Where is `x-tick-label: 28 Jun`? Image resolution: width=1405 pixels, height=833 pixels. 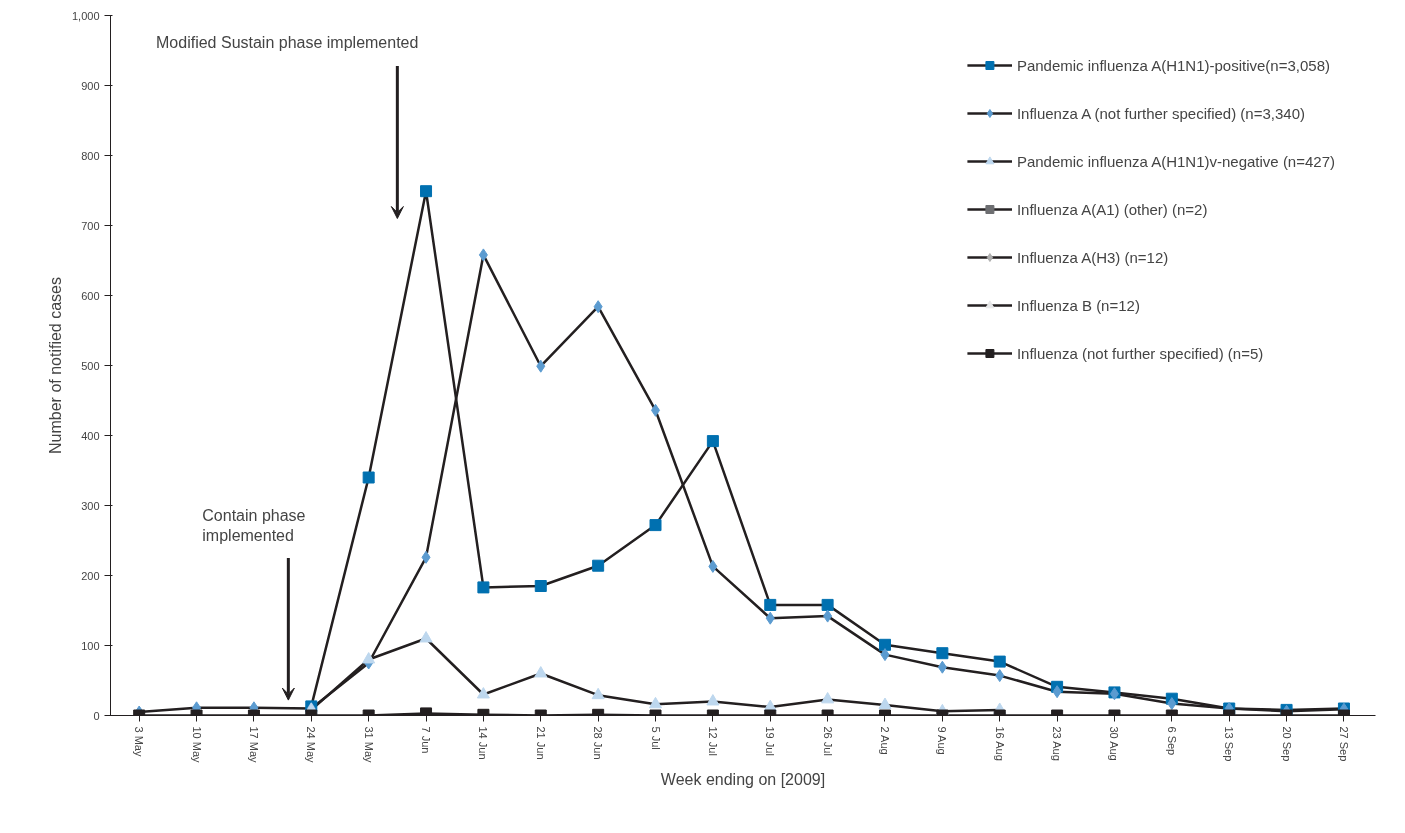 x-tick-label: 28 Jun is located at coordinates (598, 743).